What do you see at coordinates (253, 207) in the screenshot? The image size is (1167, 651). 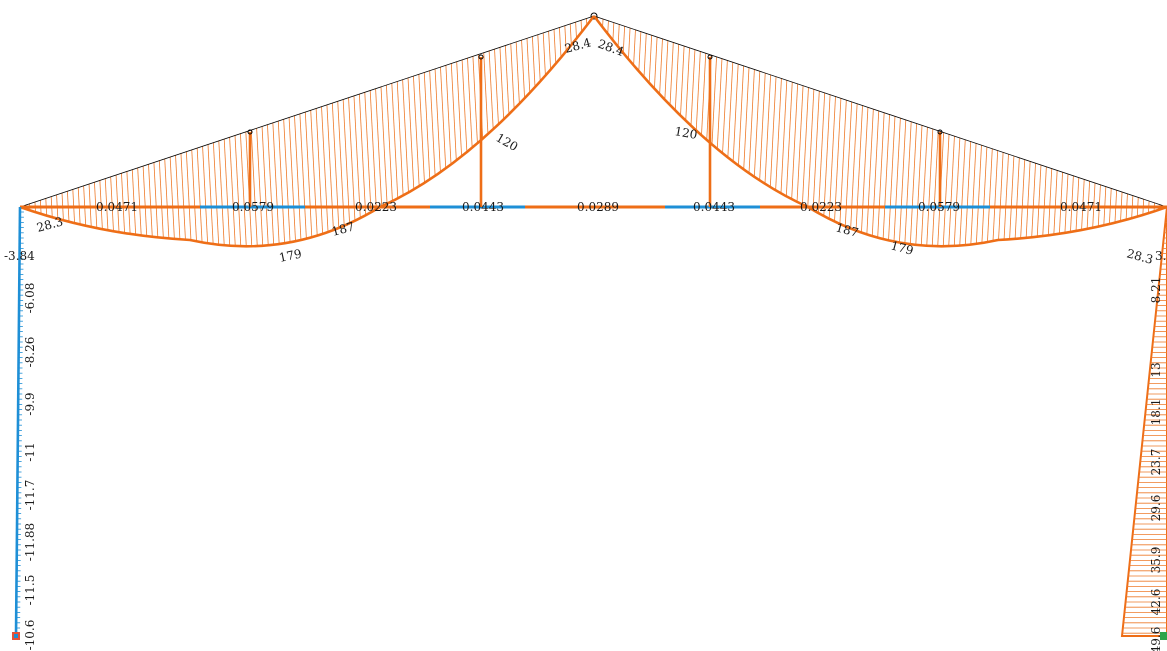 I see `tie-label: 0.0579` at bounding box center [253, 207].